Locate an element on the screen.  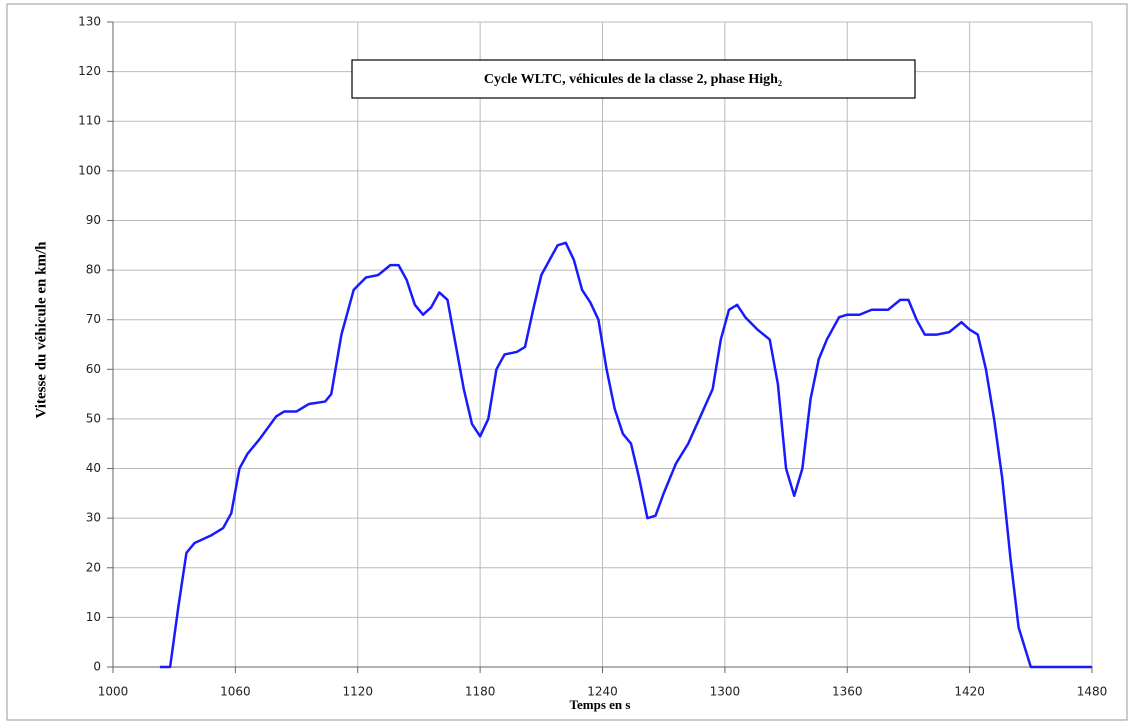
title-box is located at coordinates (633, 79).